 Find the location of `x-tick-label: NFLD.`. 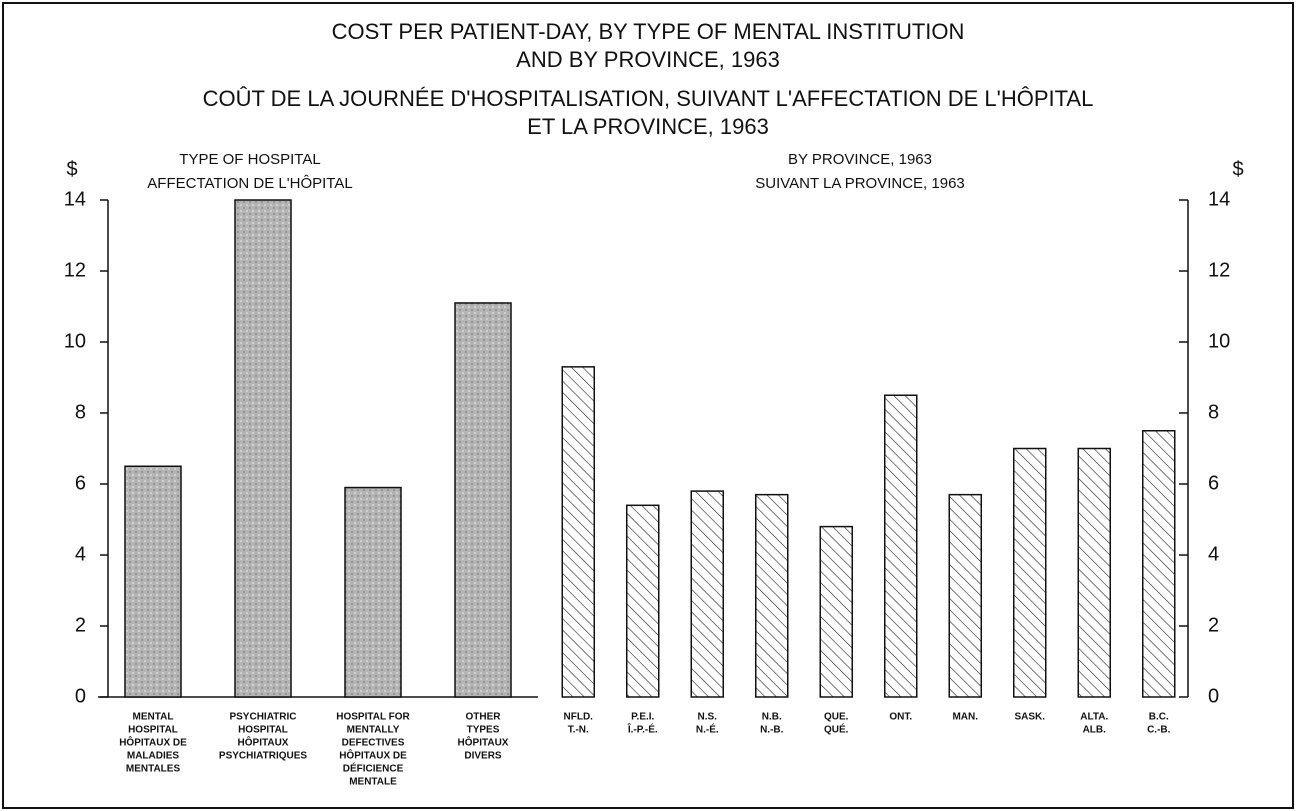

x-tick-label: NFLD. is located at coordinates (579, 717).